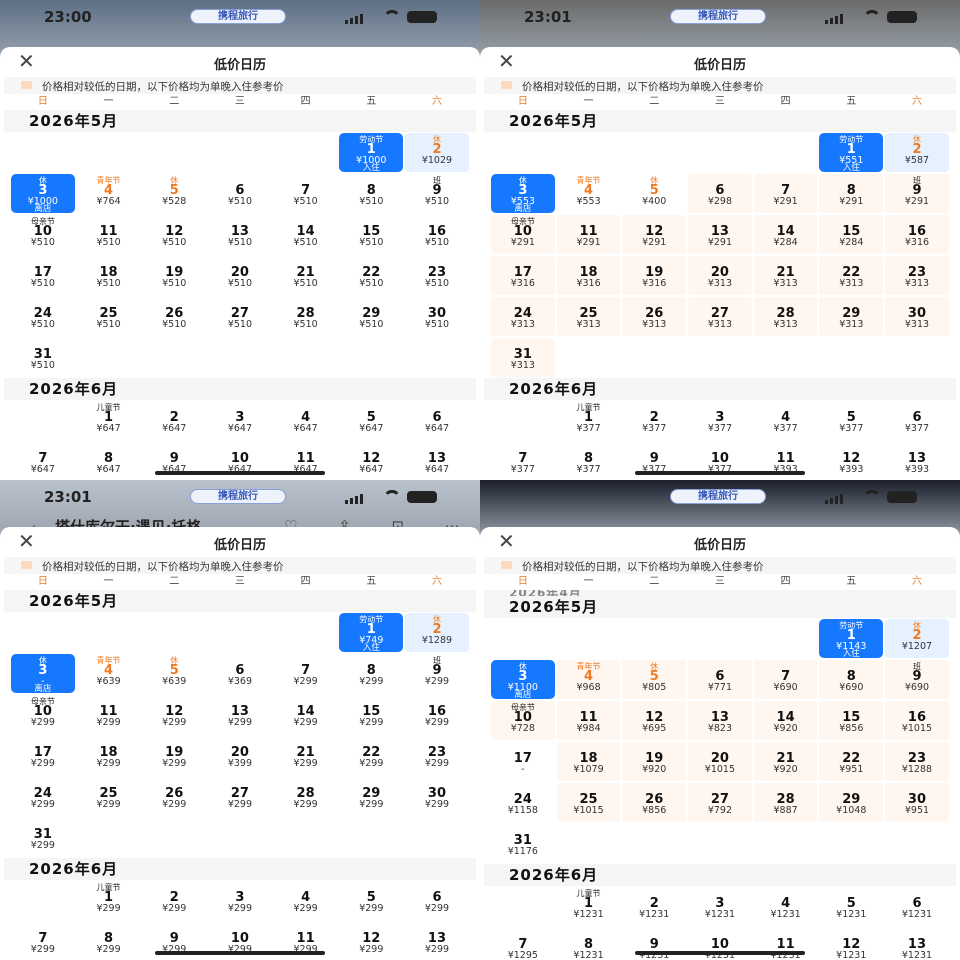 This screenshot has height=960, width=960. I want to click on day-cell: 青年节 4 ¥764, so click(109, 193).